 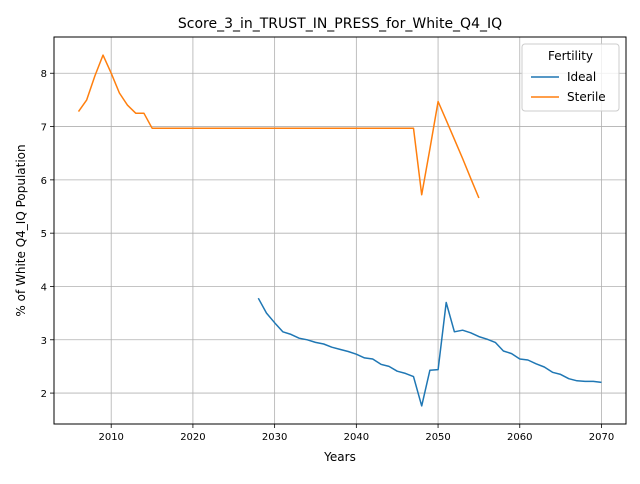 I want to click on y-tick-label: 8, so click(x=44, y=74).